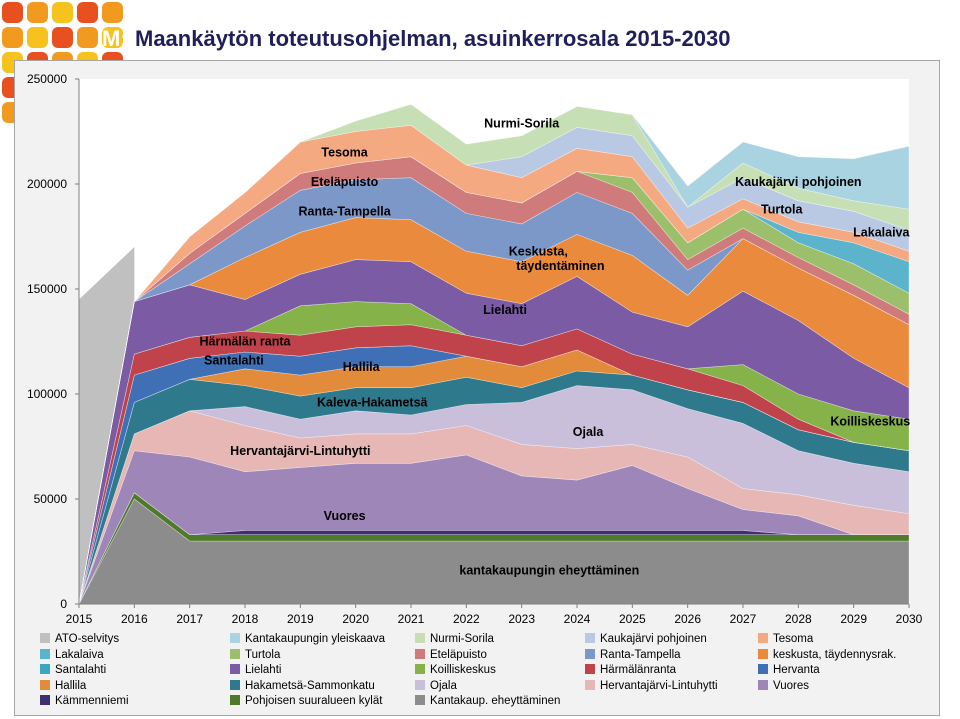 Image resolution: width=960 pixels, height=719 pixels. What do you see at coordinates (300, 451) in the screenshot?
I see `area-annotation: Hervantajärvi-Lintuhytti` at bounding box center [300, 451].